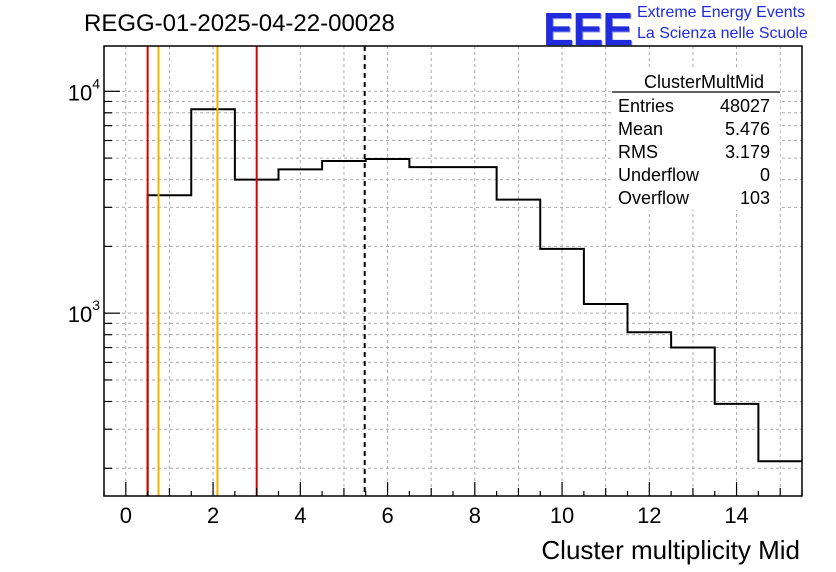 The image size is (836, 572). I want to click on stats-value-entries: 48027, so click(745, 106).